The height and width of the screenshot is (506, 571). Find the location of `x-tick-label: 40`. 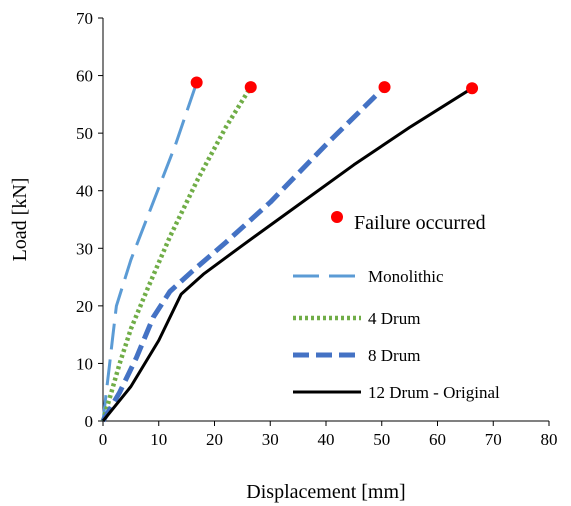

x-tick-label: 40 is located at coordinates (326, 439).